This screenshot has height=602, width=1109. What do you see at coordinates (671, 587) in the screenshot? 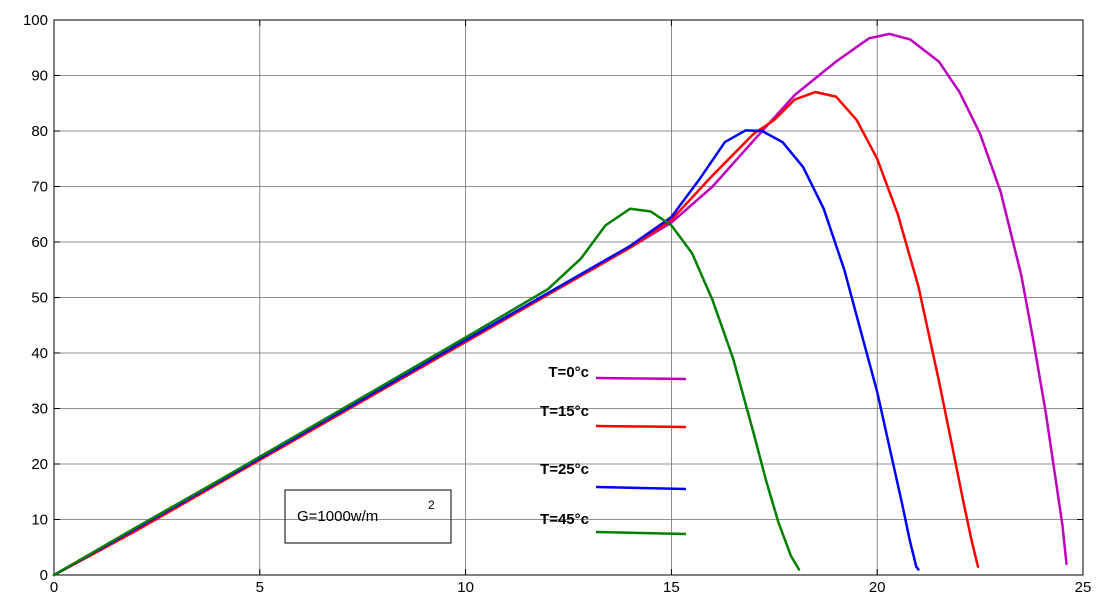
I see `x-tick-label: 15` at bounding box center [671, 587].